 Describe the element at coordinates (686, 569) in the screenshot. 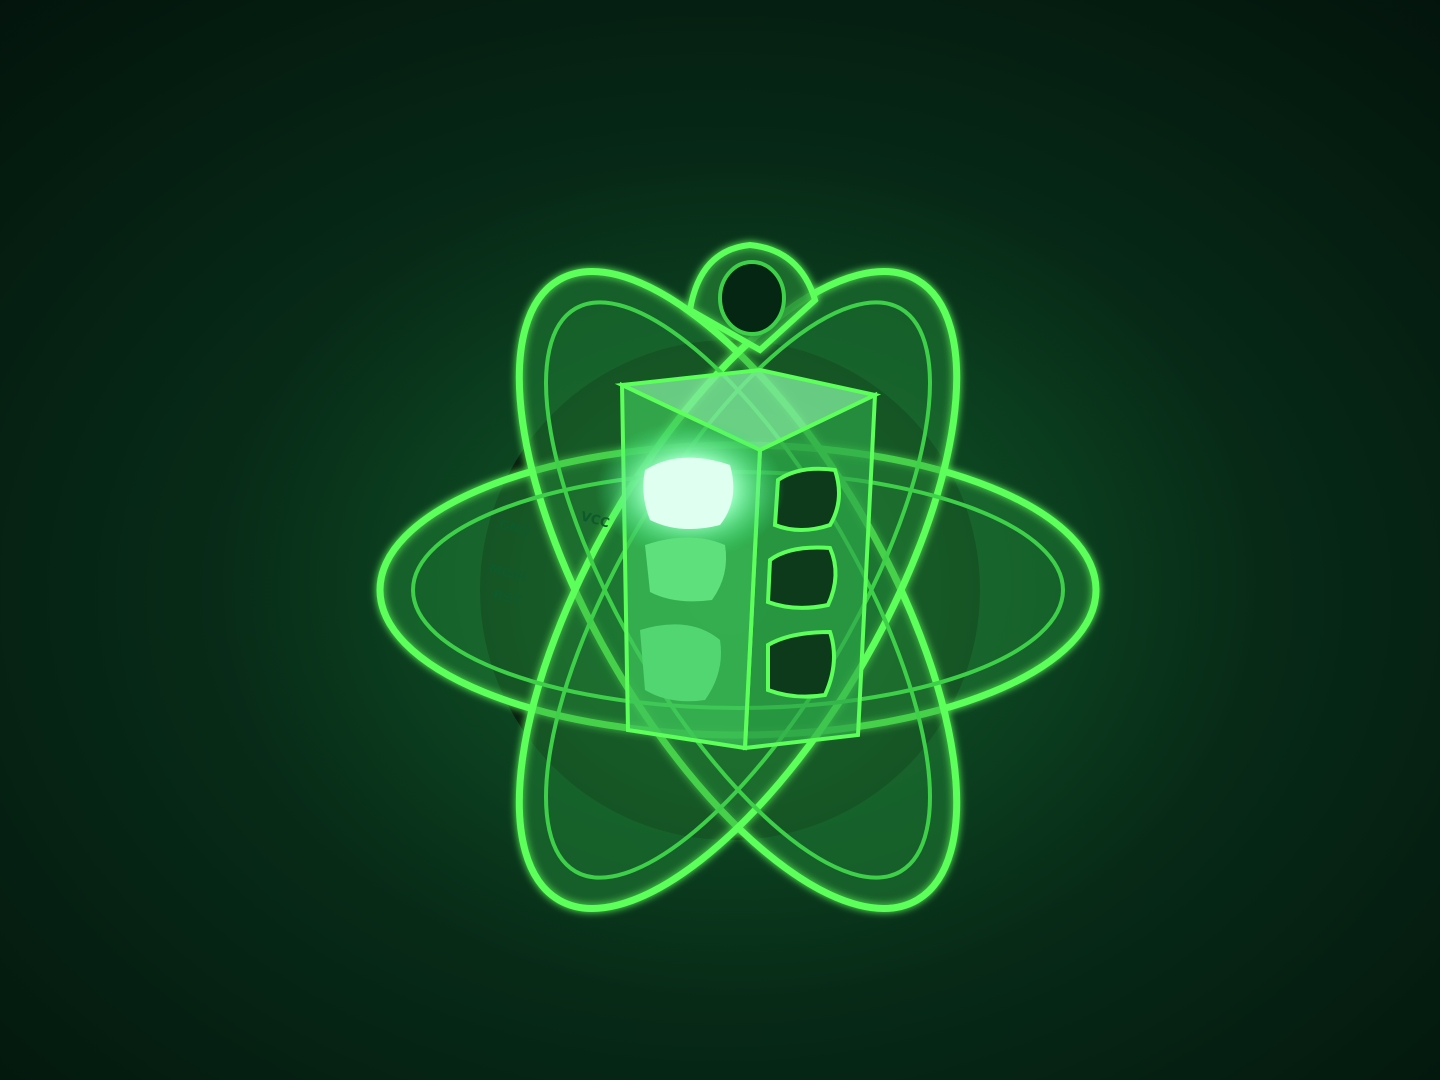

I see `lamp-middle` at that location.